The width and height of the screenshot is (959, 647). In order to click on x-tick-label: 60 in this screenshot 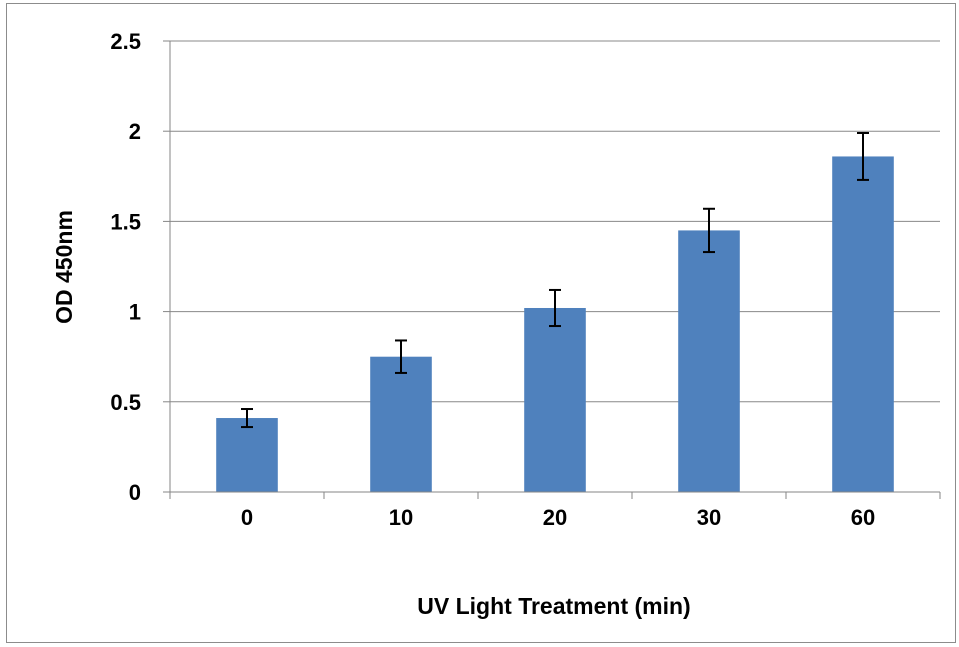, I will do `click(863, 517)`.